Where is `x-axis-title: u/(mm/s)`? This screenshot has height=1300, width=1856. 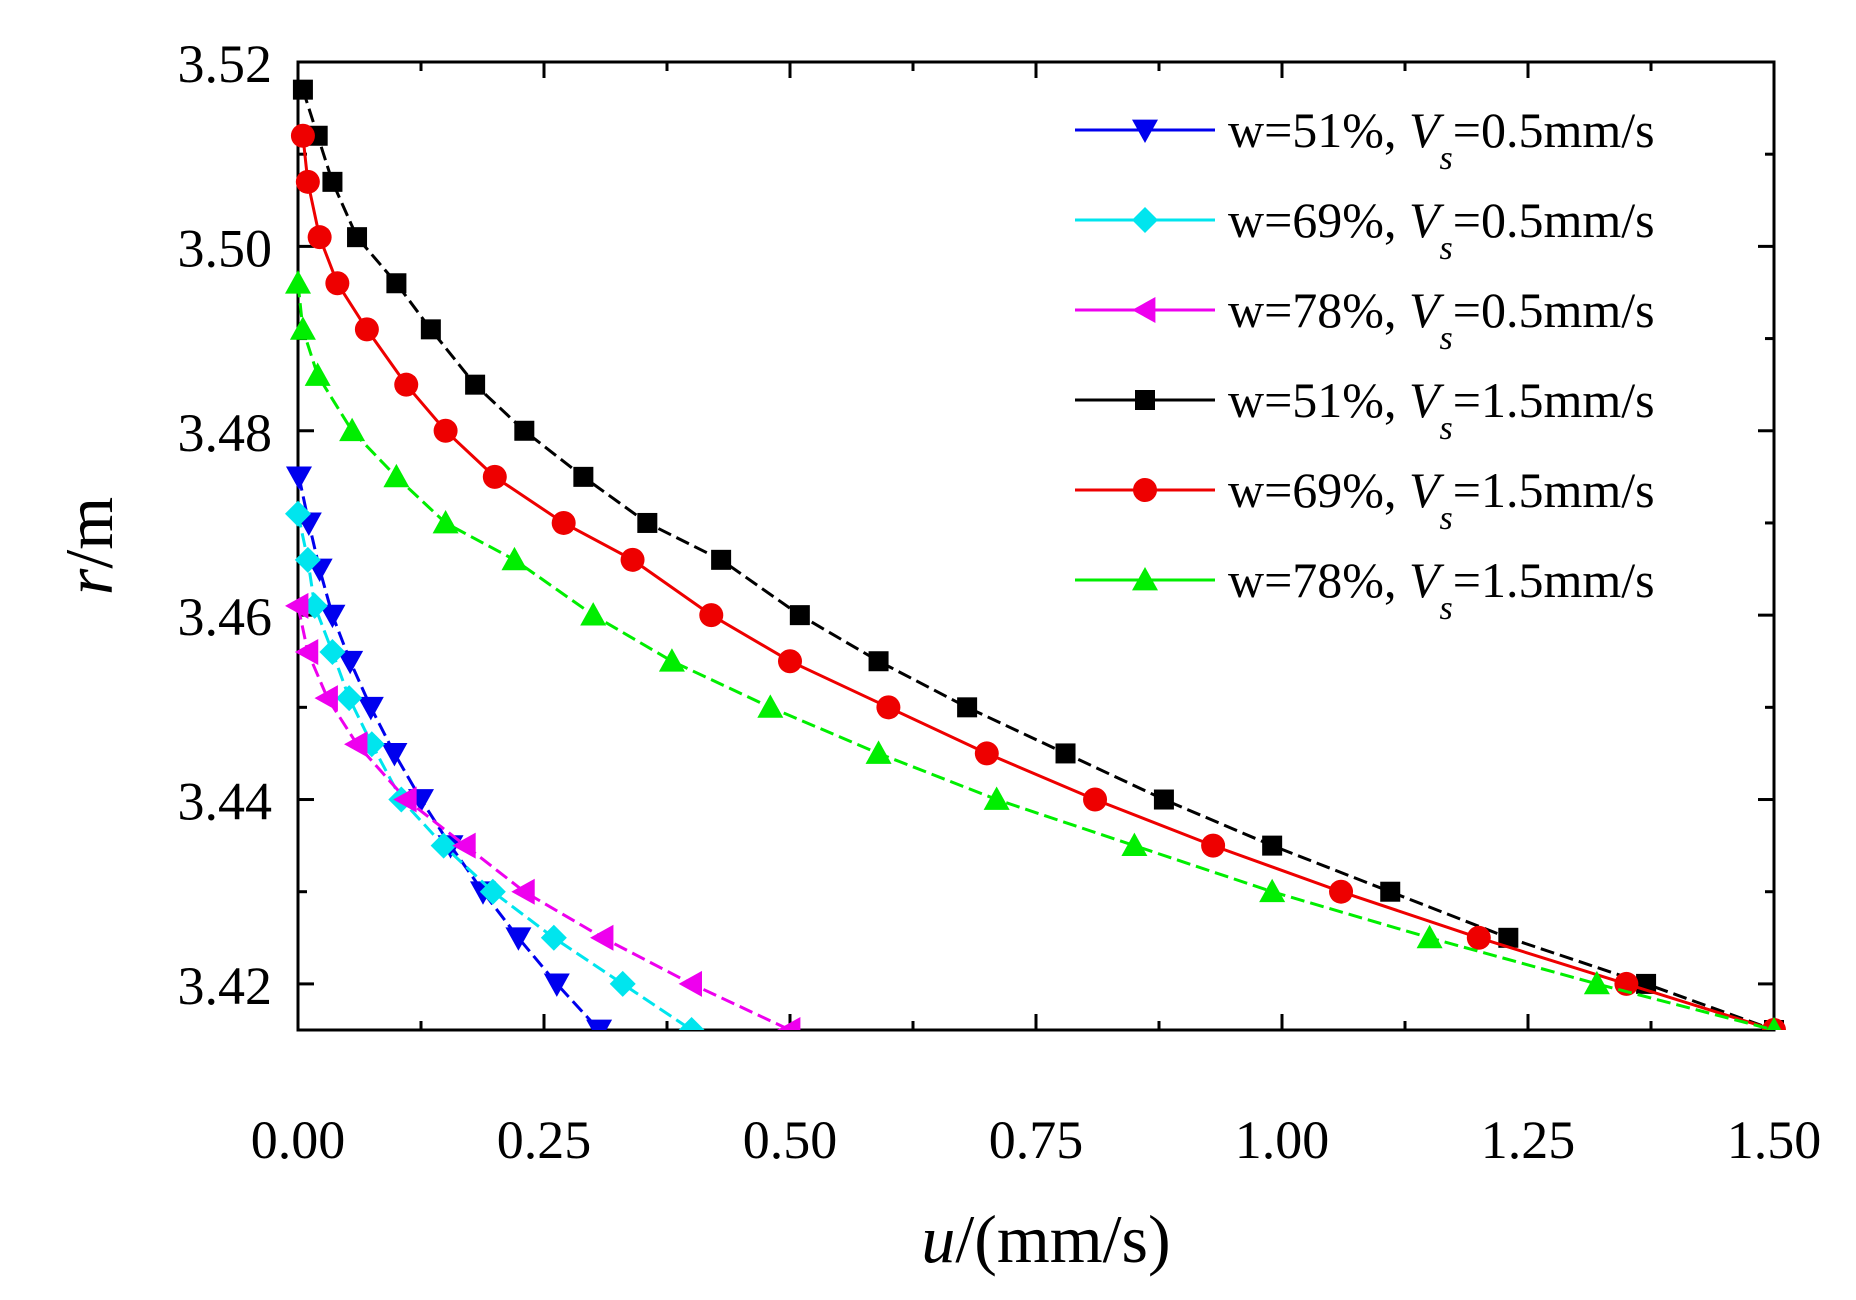 x-axis-title: u/(mm/s) is located at coordinates (1045, 1239).